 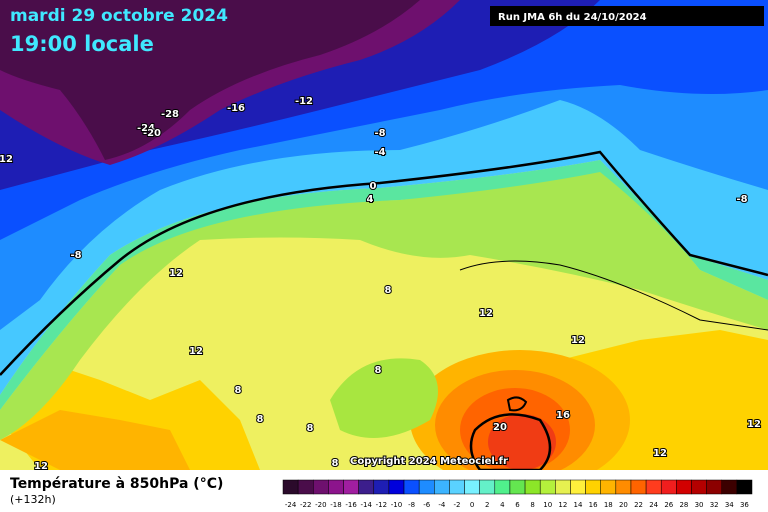 What do you see at coordinates (320, 505) in the screenshot?
I see `legend-label: -20` at bounding box center [320, 505].